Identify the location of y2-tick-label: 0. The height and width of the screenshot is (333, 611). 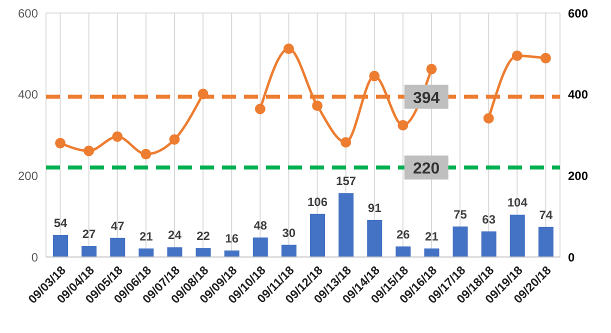
(571, 257).